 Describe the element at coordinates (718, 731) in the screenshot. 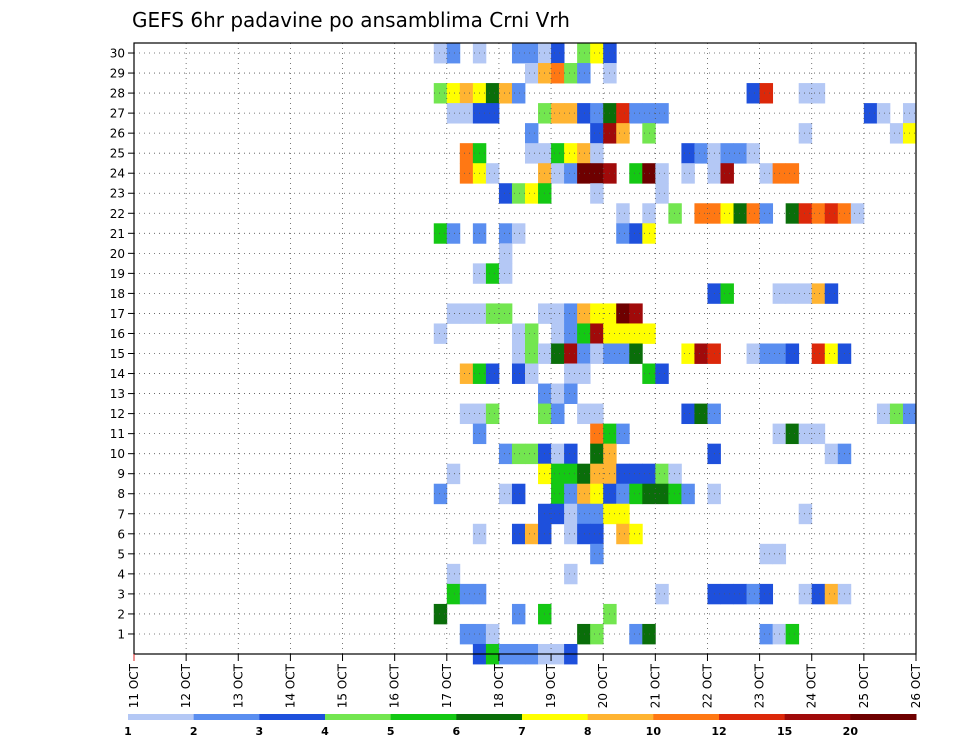

I see `legend-level-label: 12` at that location.